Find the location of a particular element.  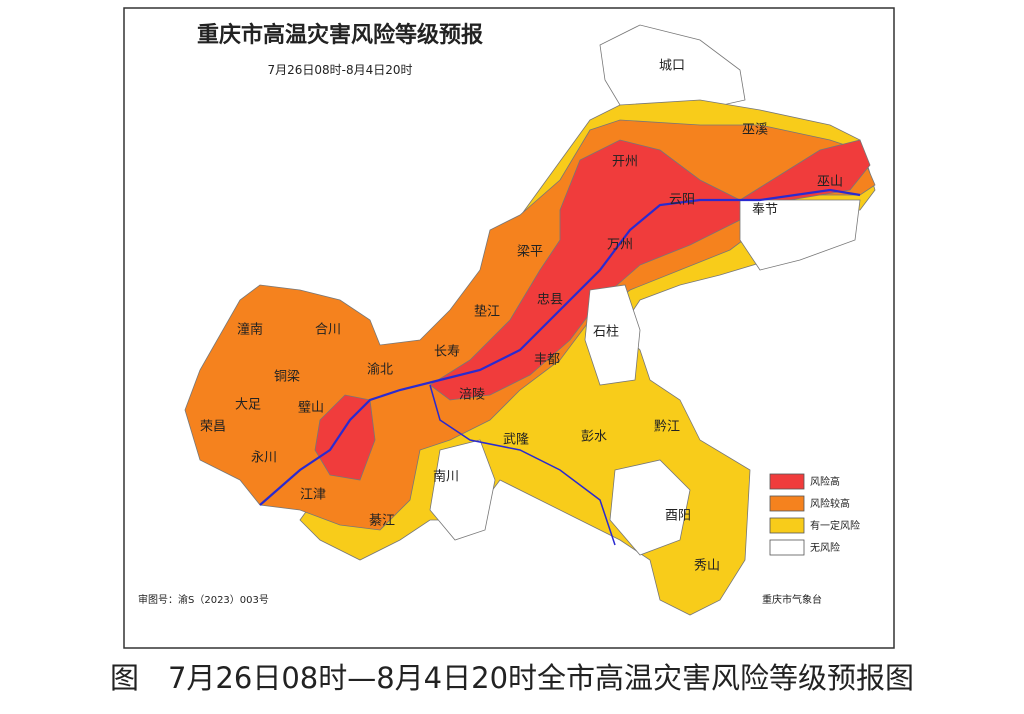

place-label: 云阳 is located at coordinates (682, 200).